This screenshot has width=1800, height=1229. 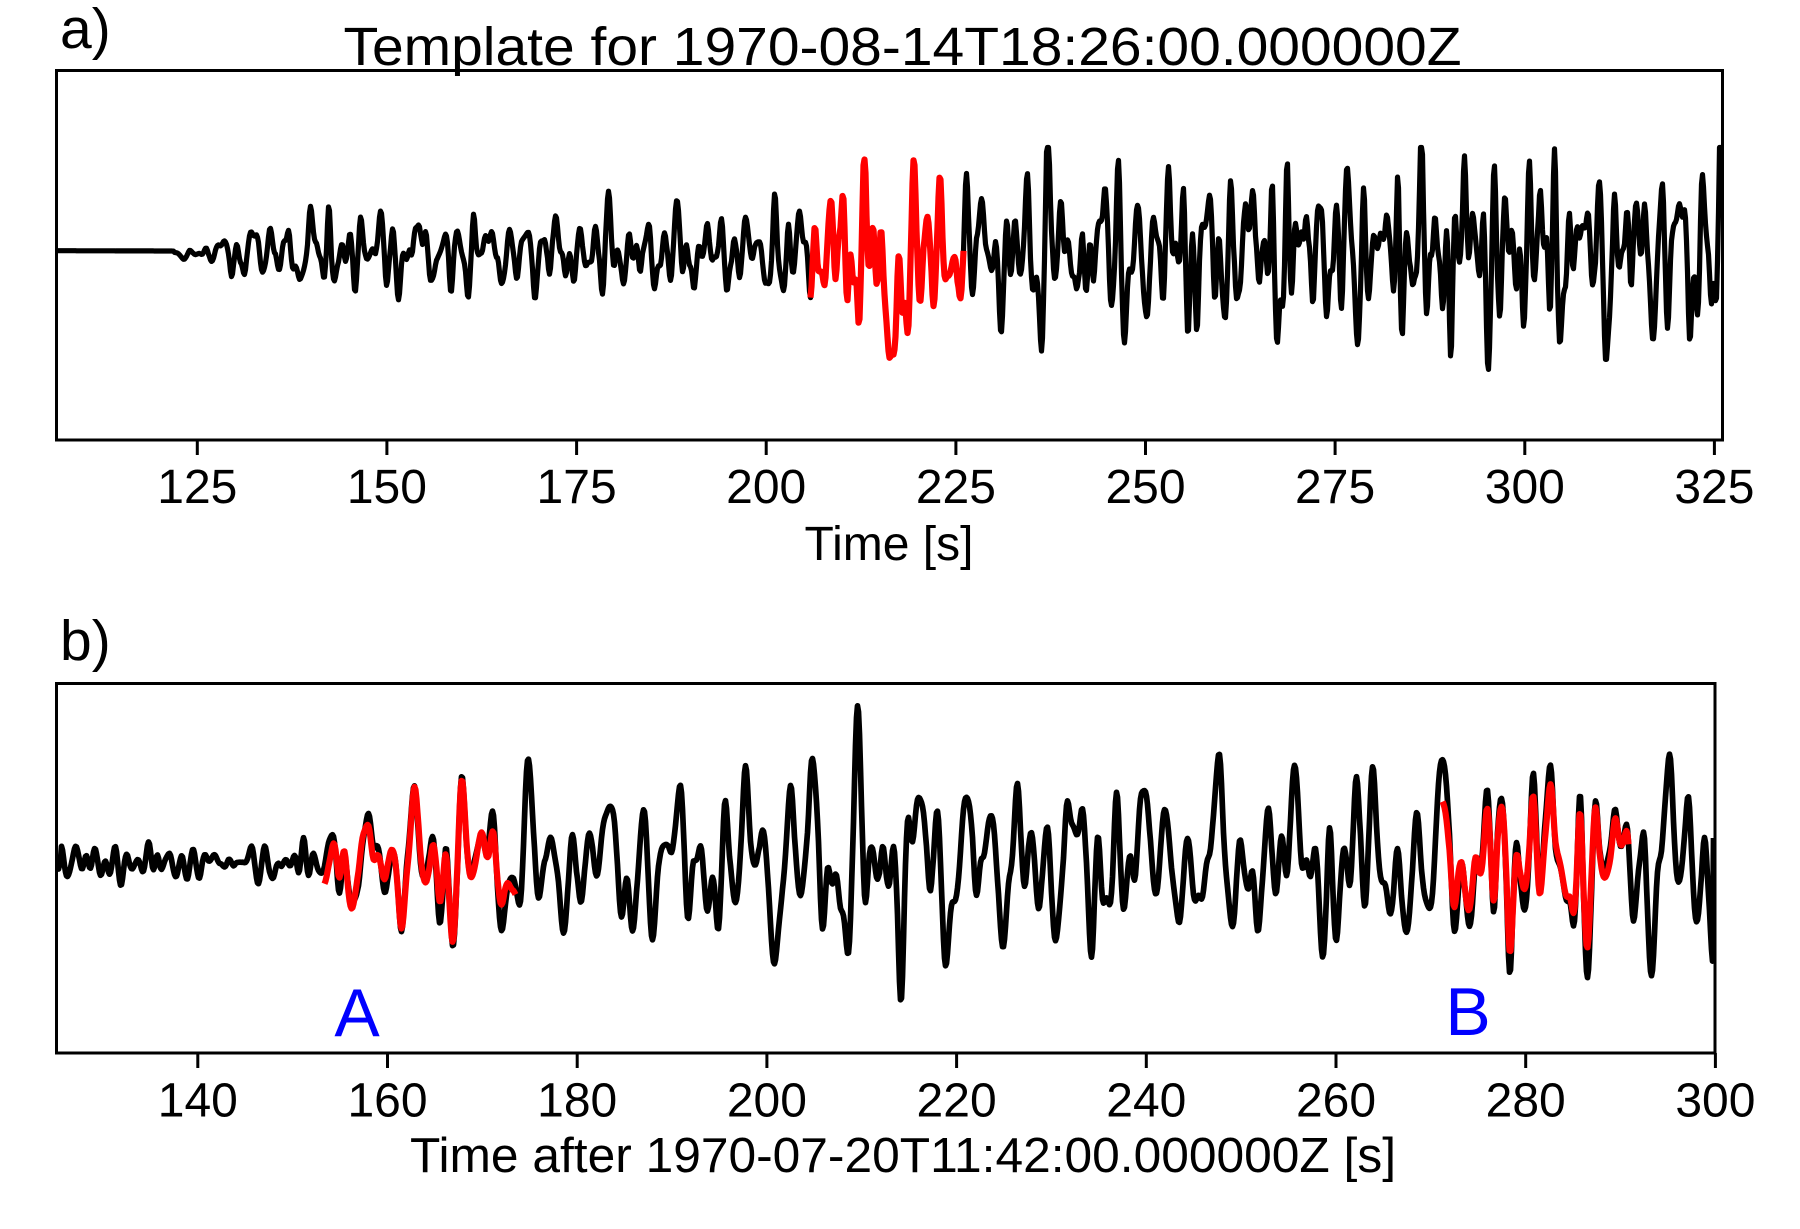 What do you see at coordinates (956, 487) in the screenshot?
I see `svg-text: 225` at bounding box center [956, 487].